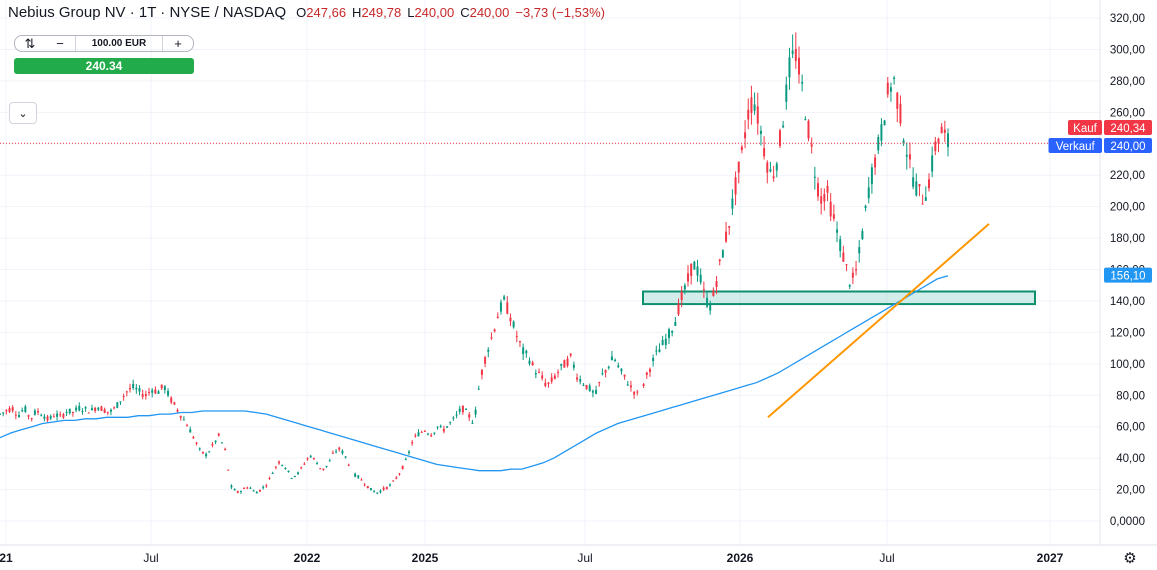 The width and height of the screenshot is (1157, 570). What do you see at coordinates (119, 43) in the screenshot?
I see `amount-input: 100.00 EUR` at bounding box center [119, 43].